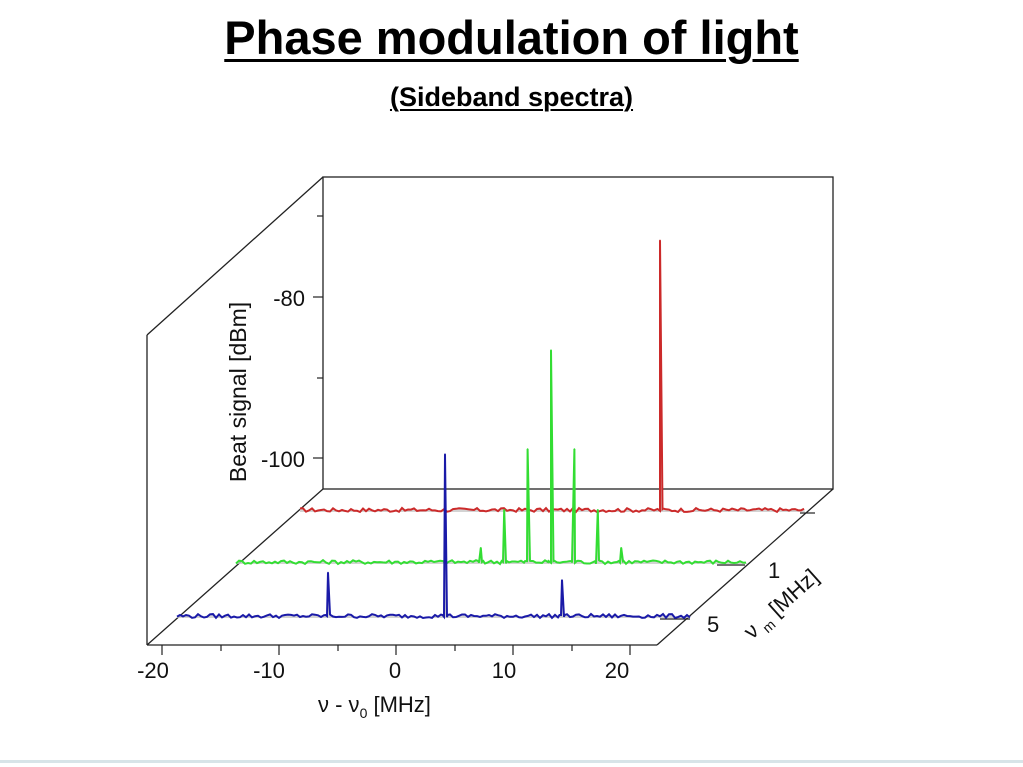 This screenshot has width=1023, height=767. Describe the element at coordinates (713, 624) in the screenshot. I see `z-tick-label: 5` at that location.